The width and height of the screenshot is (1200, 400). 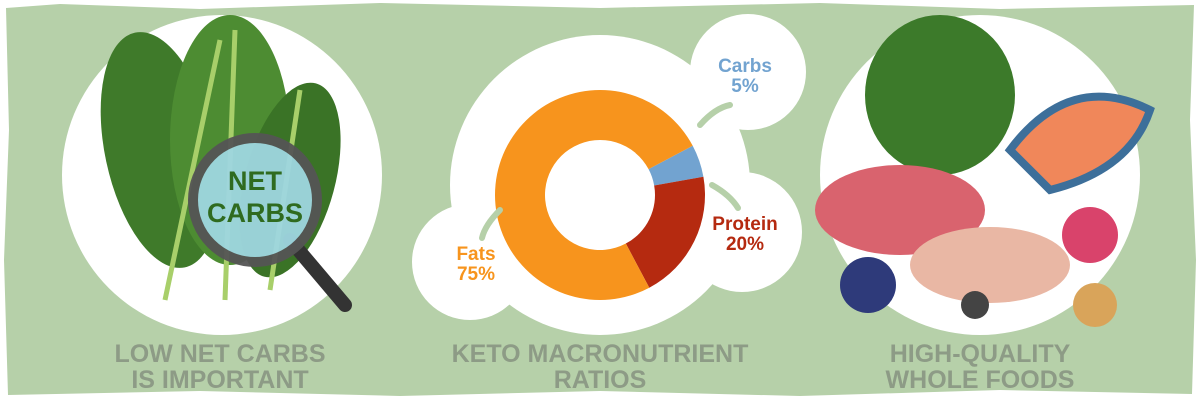 I want to click on caption: RATIOS, so click(x=600, y=380).